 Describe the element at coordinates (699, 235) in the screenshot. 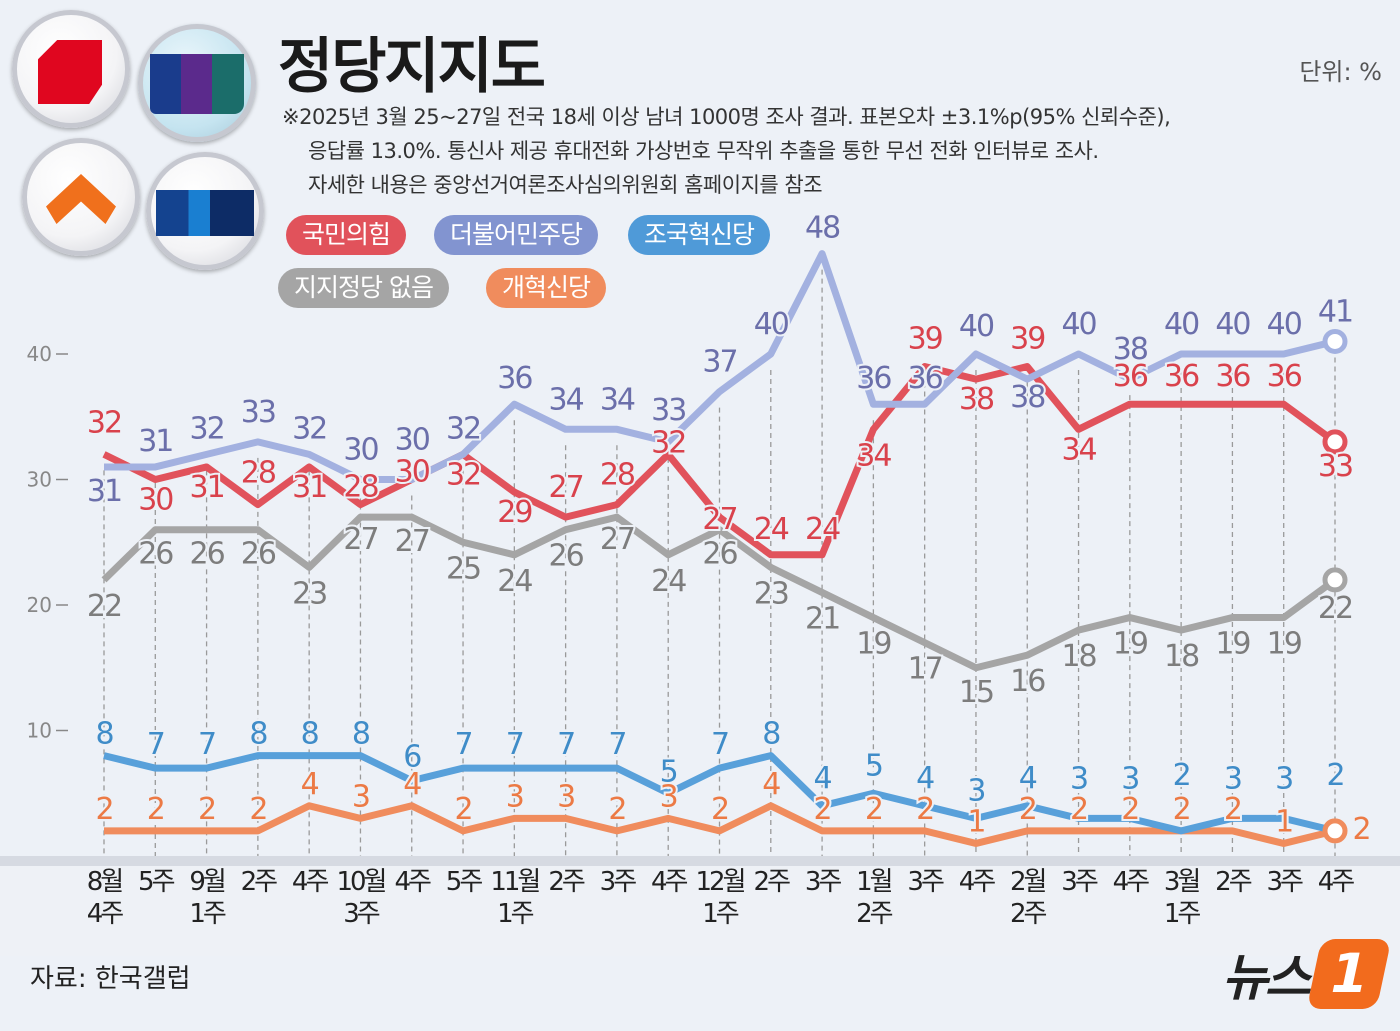

I see `legend-rebuilding-korea: 조국혁신당` at that location.